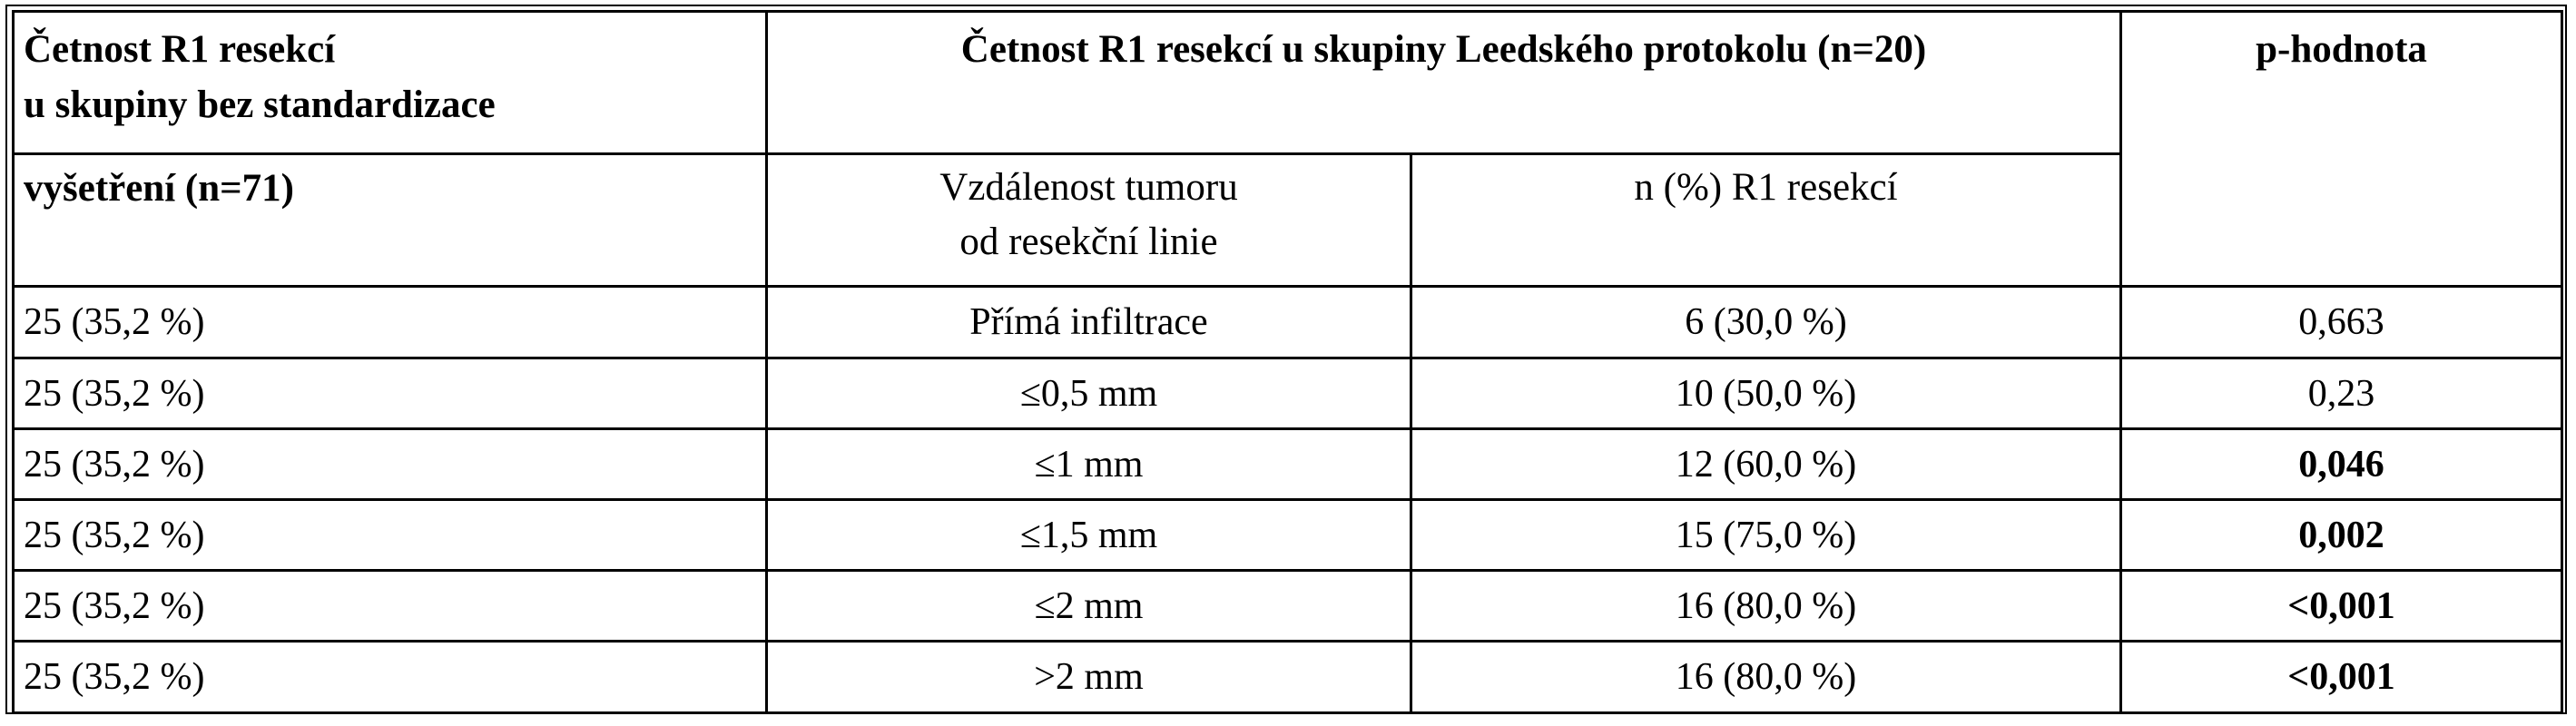 This screenshot has height=726, width=2576. I want to click on cell-r1-count: 12 (60,0 %), so click(1766, 464).